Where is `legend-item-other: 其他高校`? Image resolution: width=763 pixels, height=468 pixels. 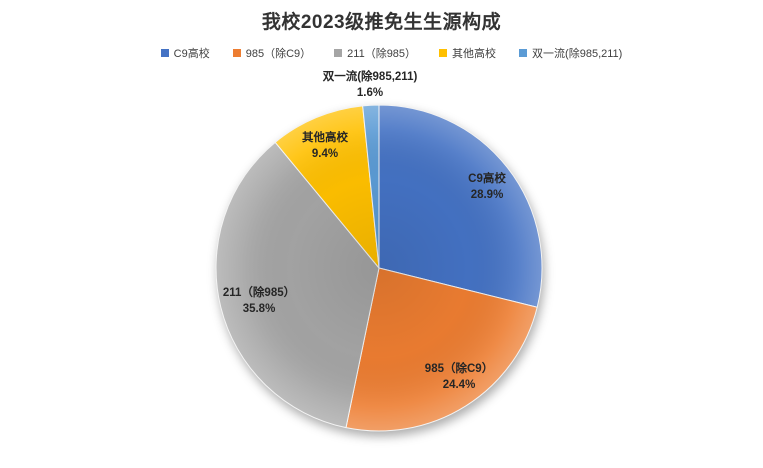
legend-item-other: 其他高校 is located at coordinates (467, 53).